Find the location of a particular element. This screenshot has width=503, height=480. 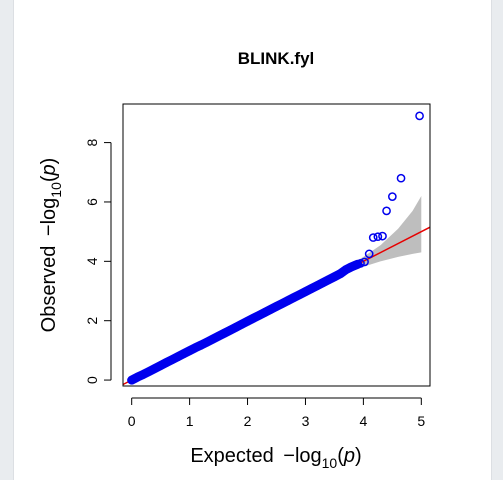

y-axis-label-open-paren: ( is located at coordinates (49, 178).